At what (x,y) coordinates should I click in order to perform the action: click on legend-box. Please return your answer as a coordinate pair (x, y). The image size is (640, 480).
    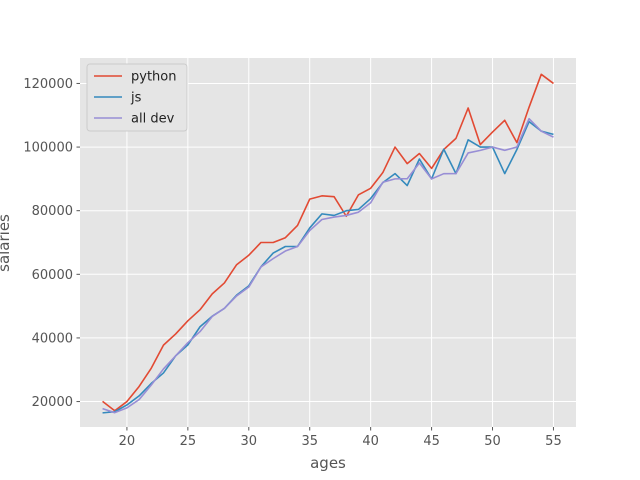
    Looking at the image, I should click on (137, 97).